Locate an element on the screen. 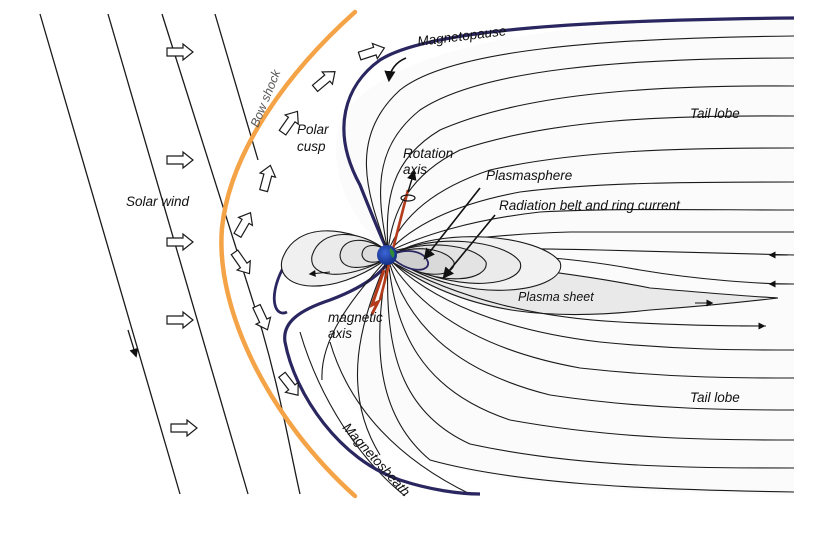  earth-group is located at coordinates (393, 242).